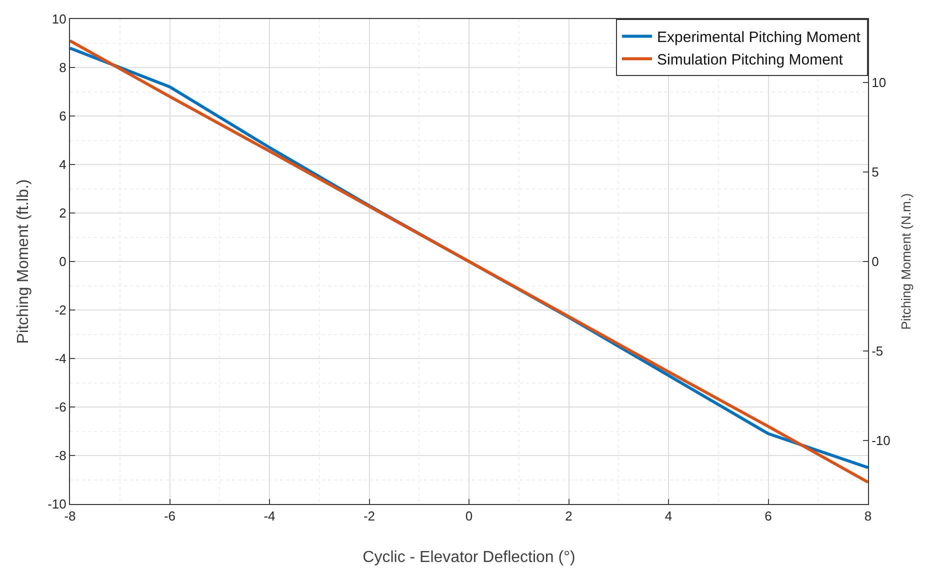 The width and height of the screenshot is (933, 569). I want to click on y-tick-label: -4, so click(60, 358).